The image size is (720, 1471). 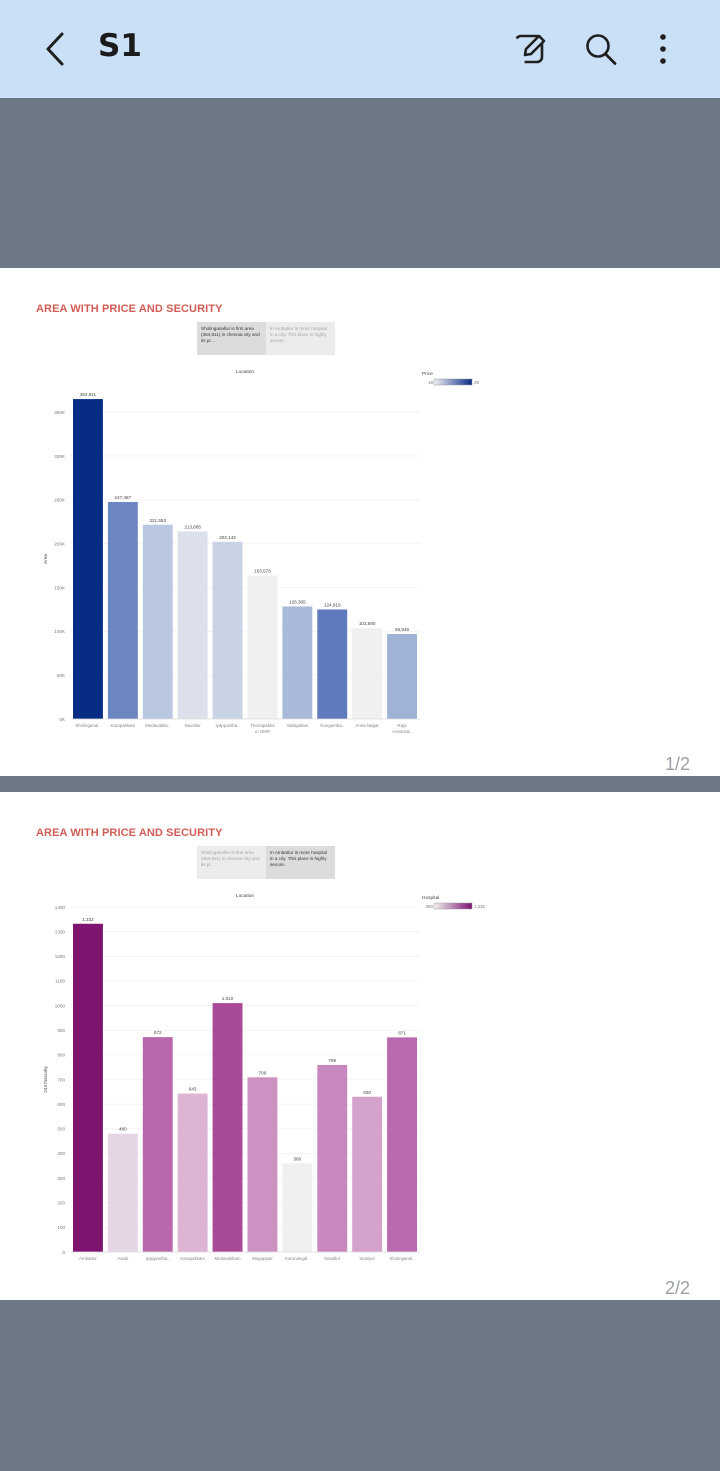 I want to click on data-label: 128,365, so click(x=297, y=601).